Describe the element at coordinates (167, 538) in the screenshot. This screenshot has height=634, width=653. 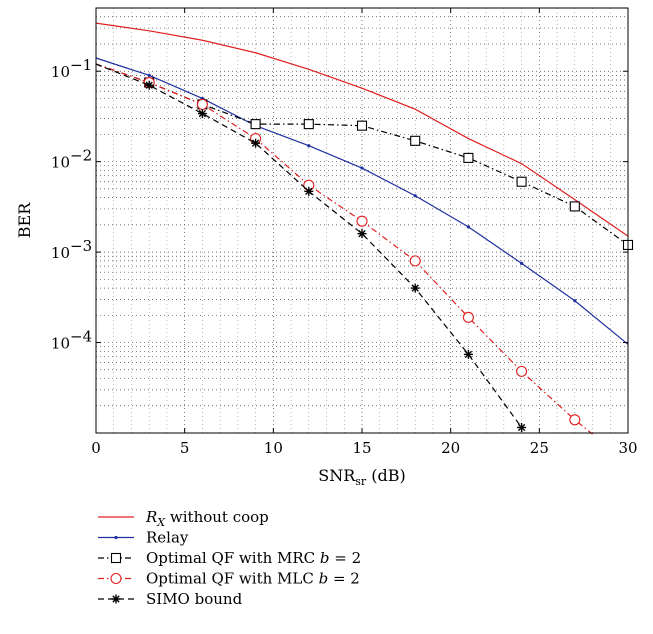
I see `legend-label: Relay` at that location.